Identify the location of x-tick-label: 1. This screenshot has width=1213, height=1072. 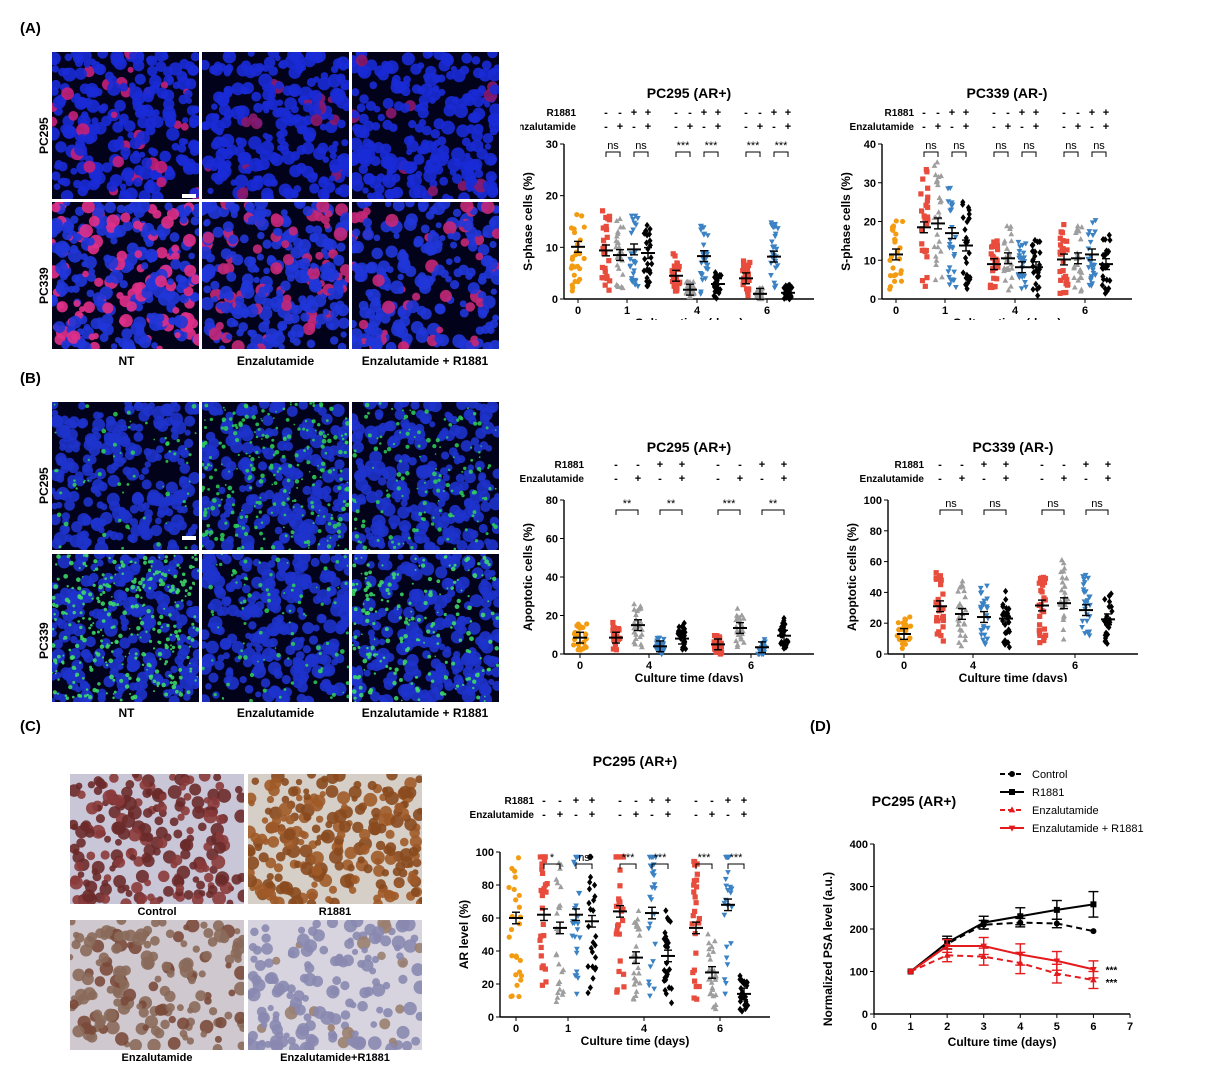
(911, 1027).